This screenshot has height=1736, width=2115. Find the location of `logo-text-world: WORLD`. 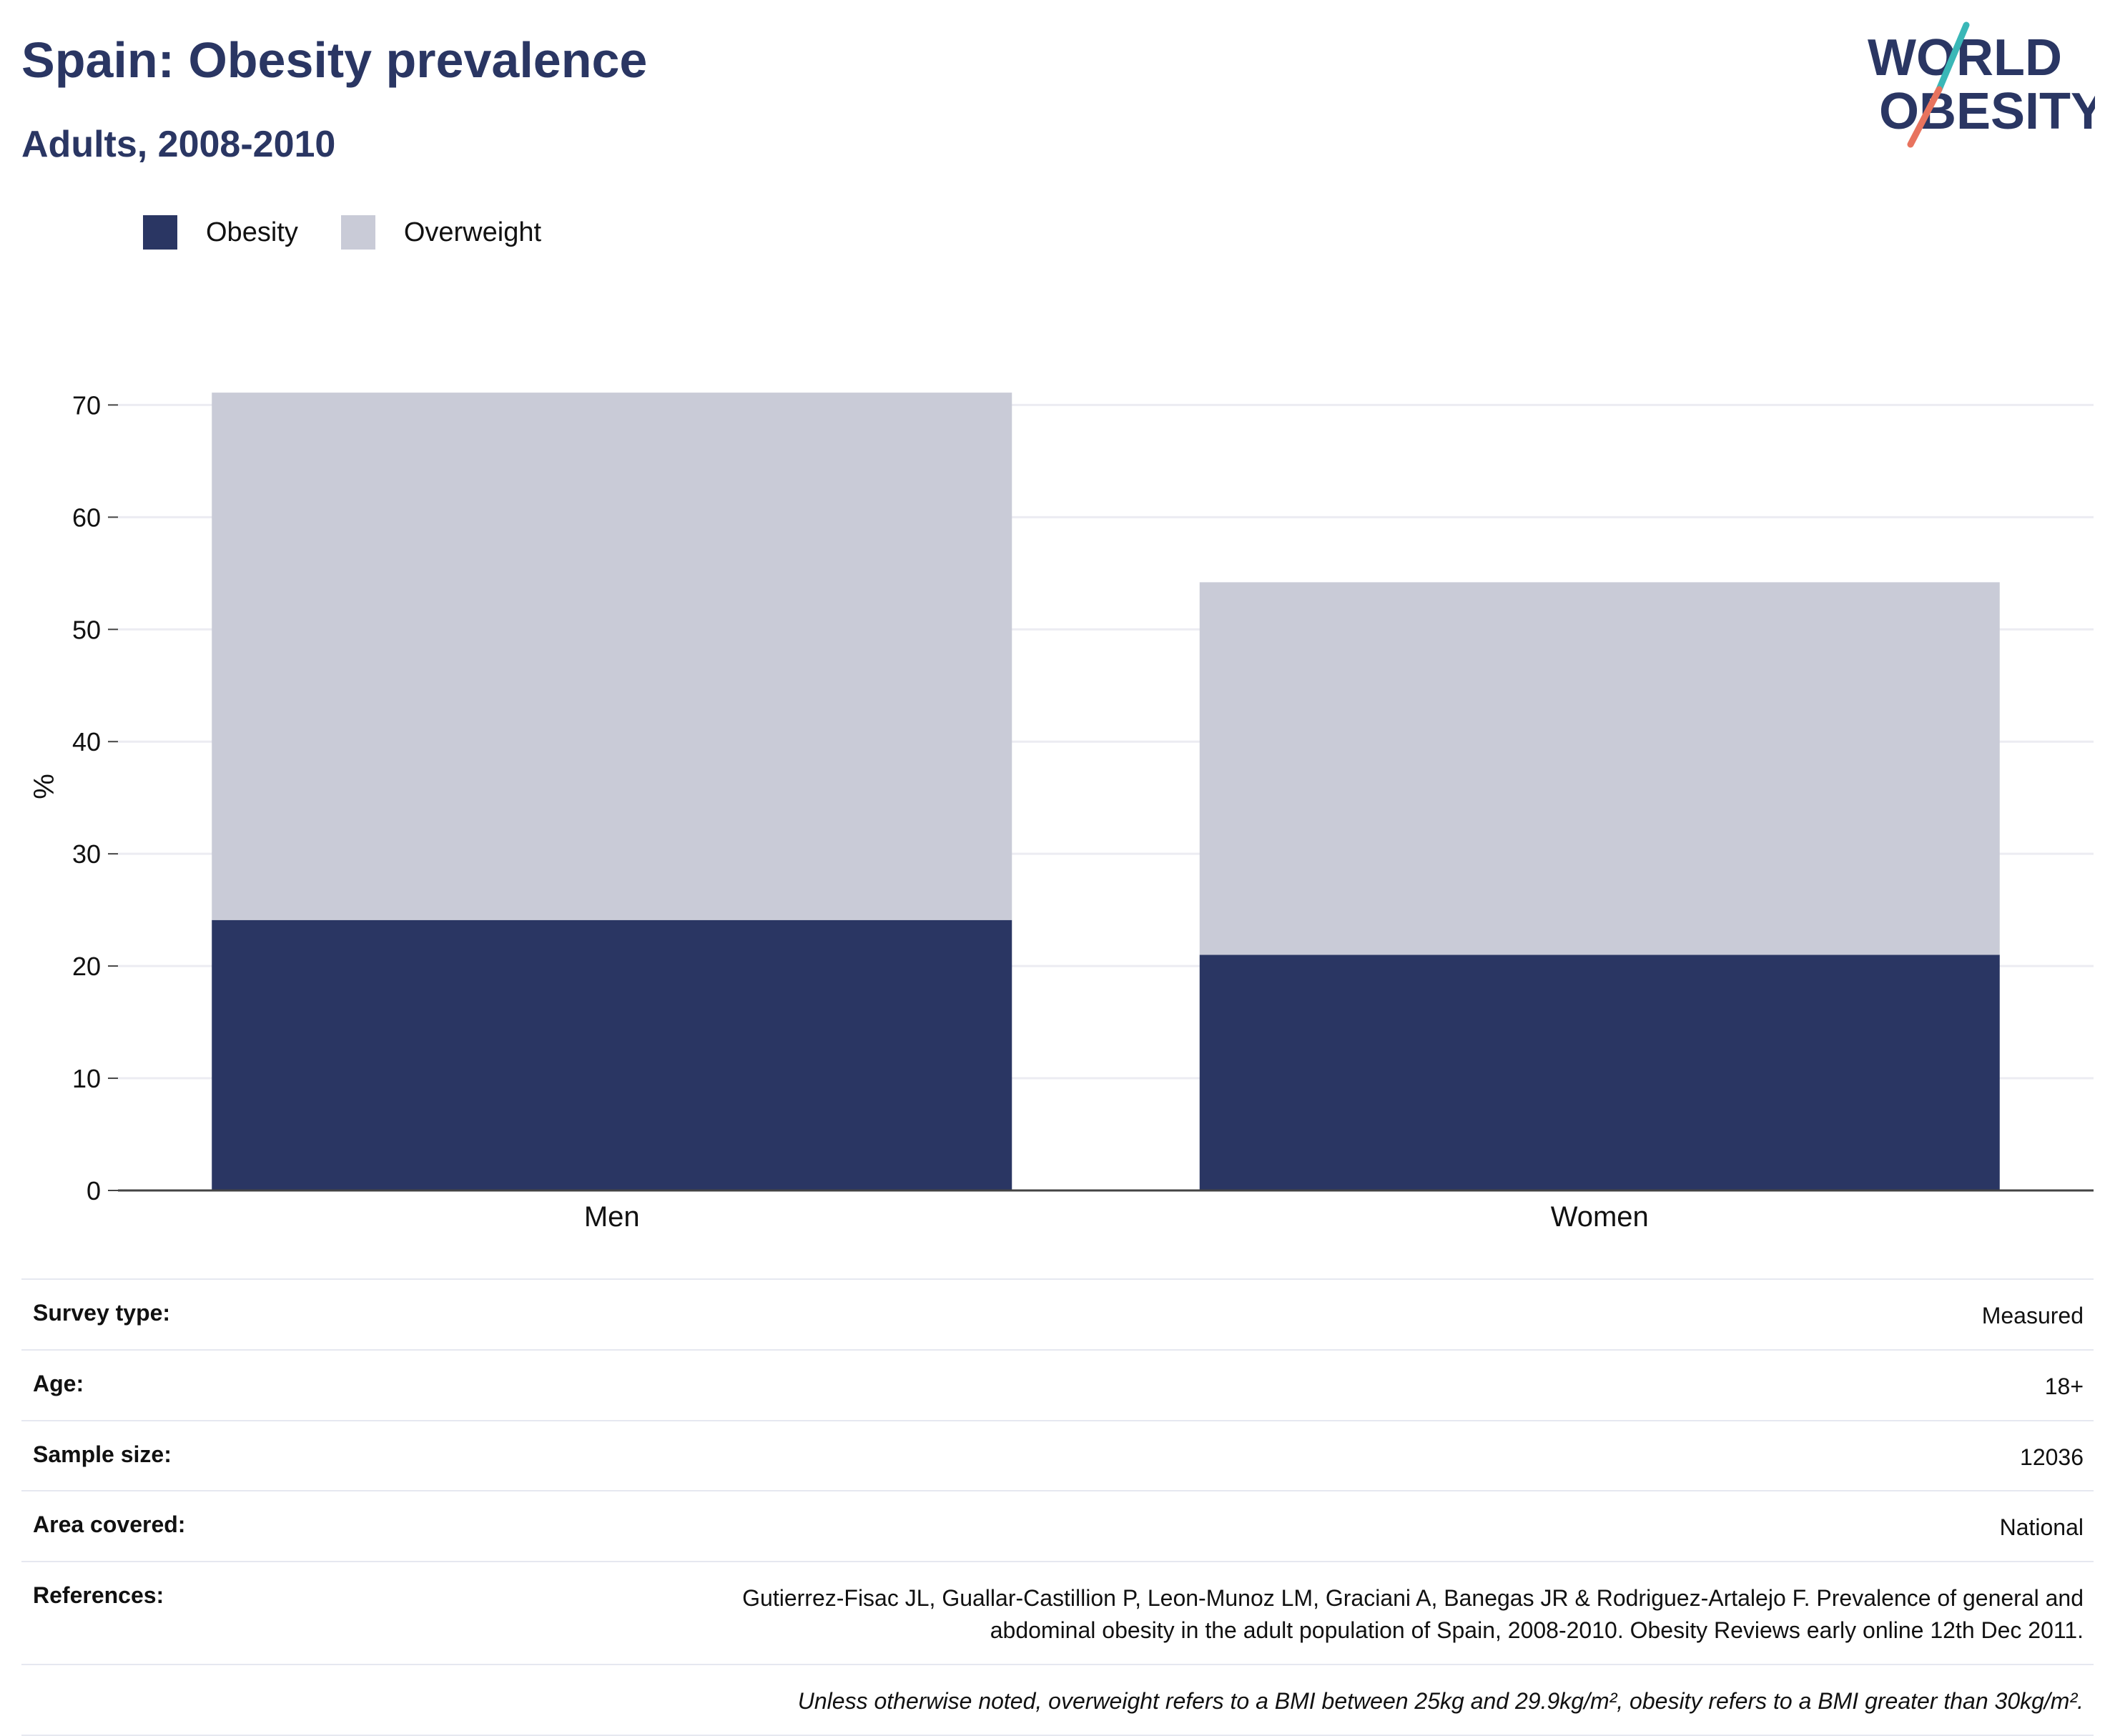

logo-text-world: WORLD is located at coordinates (1965, 58).